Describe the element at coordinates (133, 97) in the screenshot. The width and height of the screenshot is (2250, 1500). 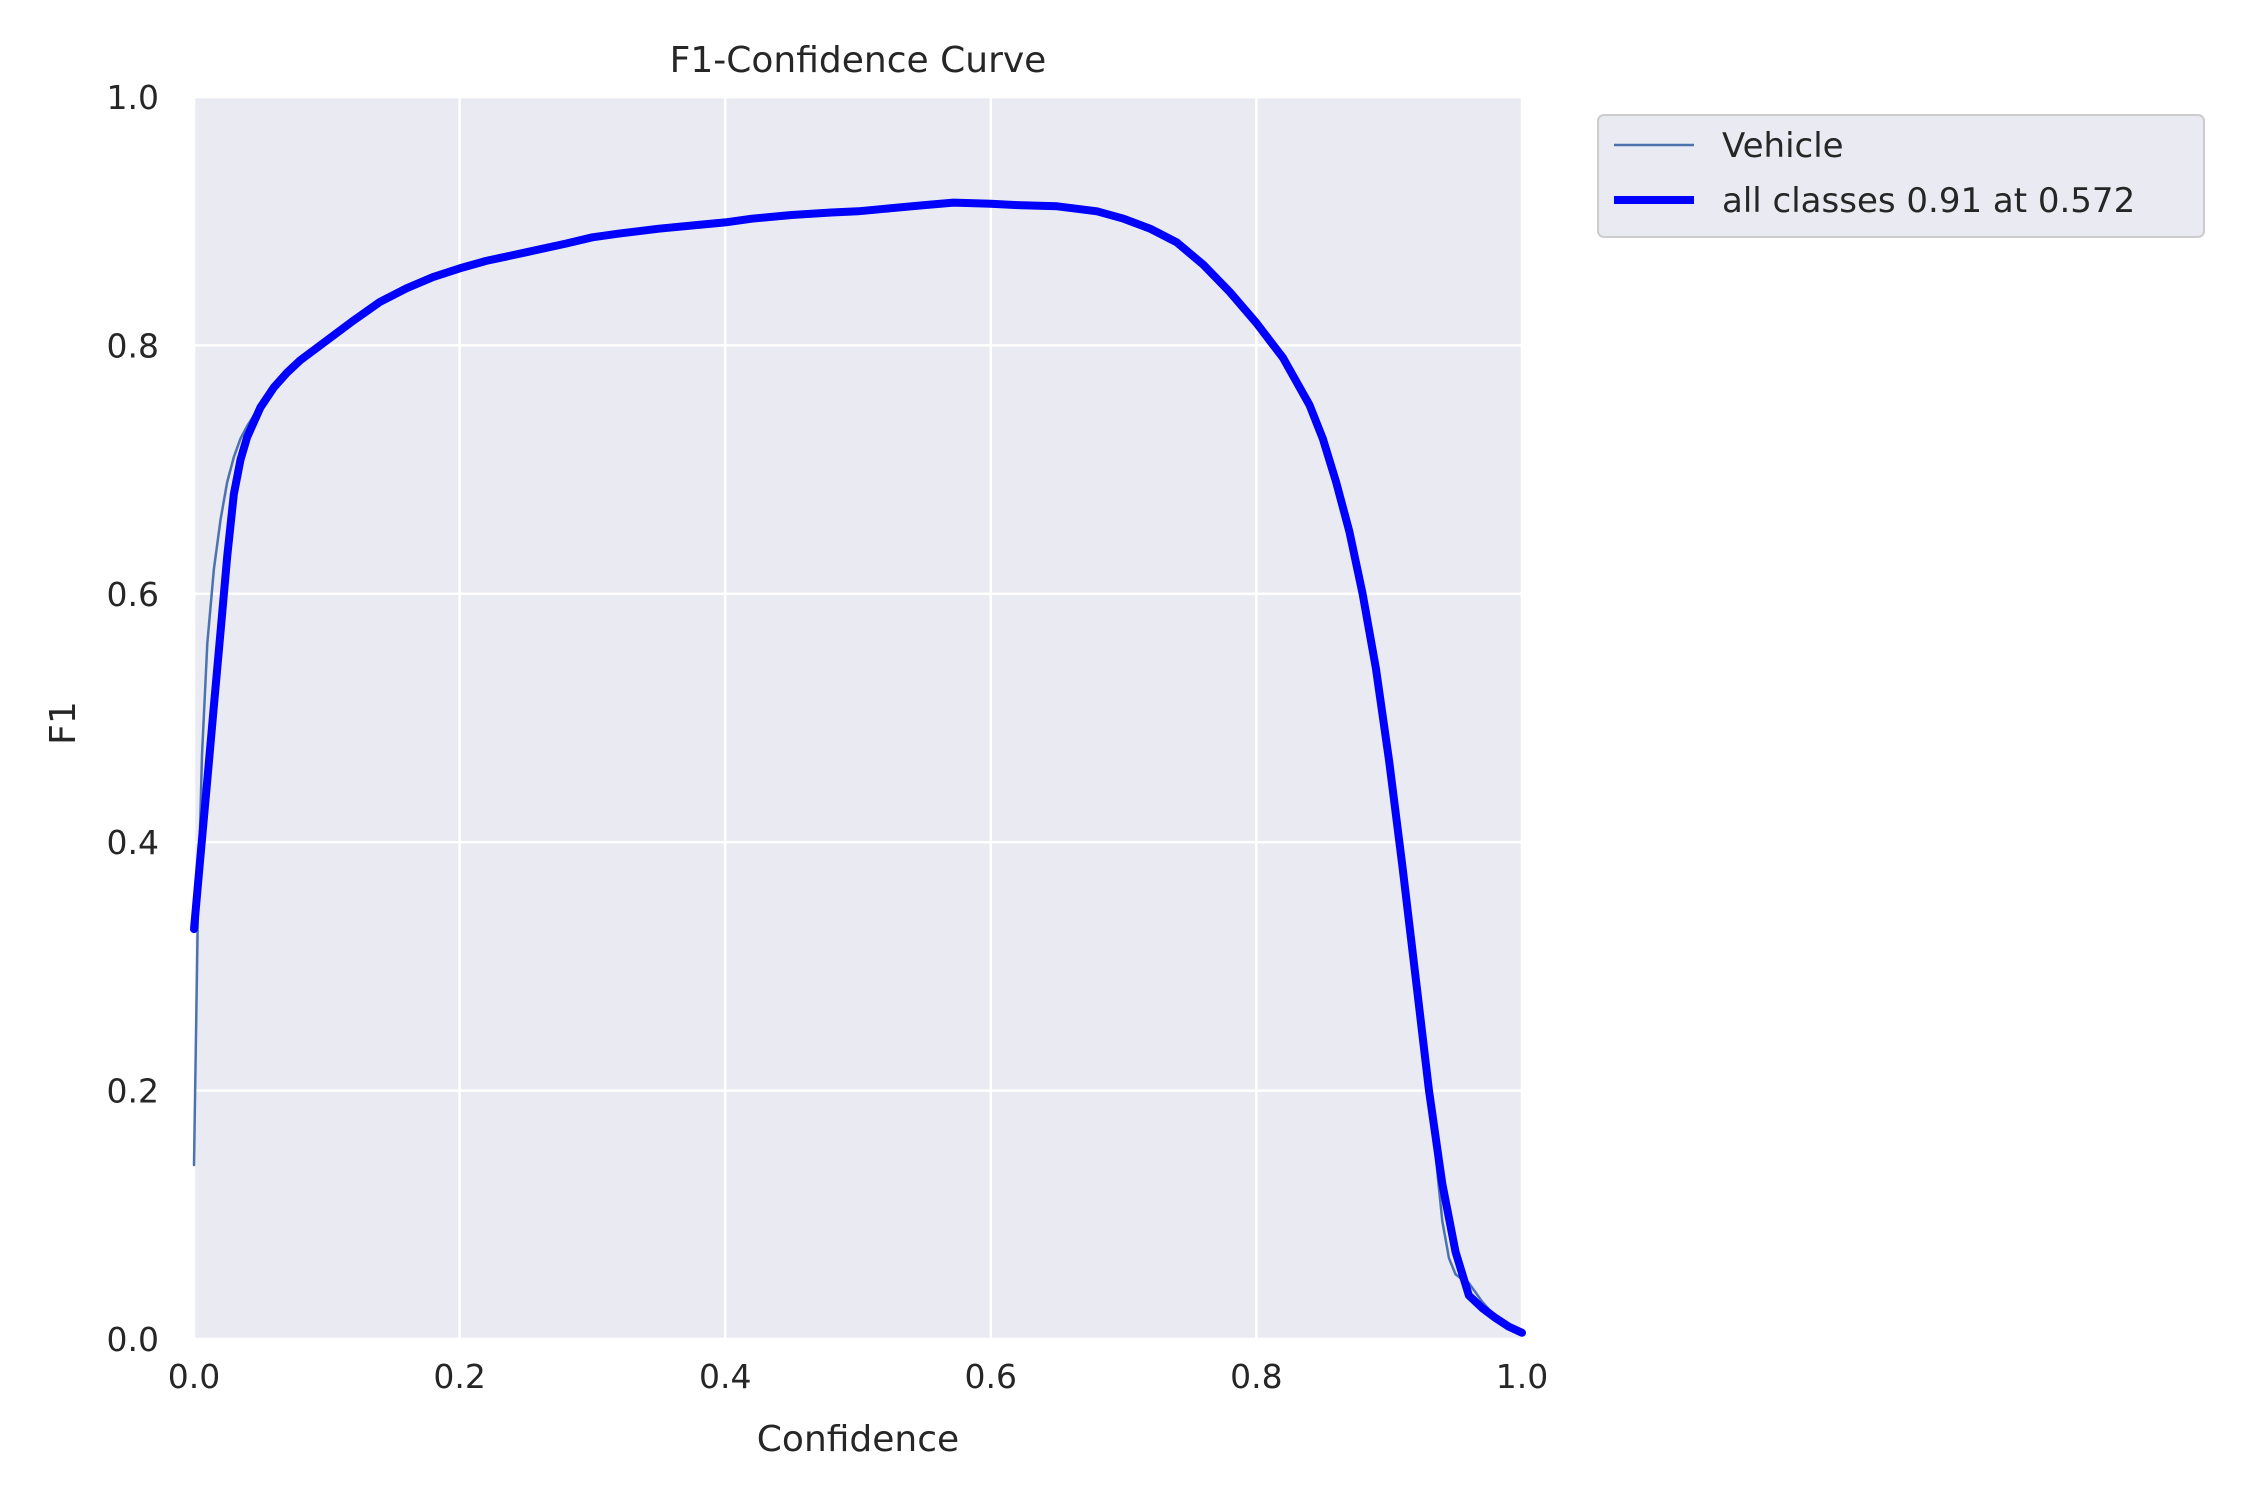
I see `y-tick-label: 1.0` at that location.